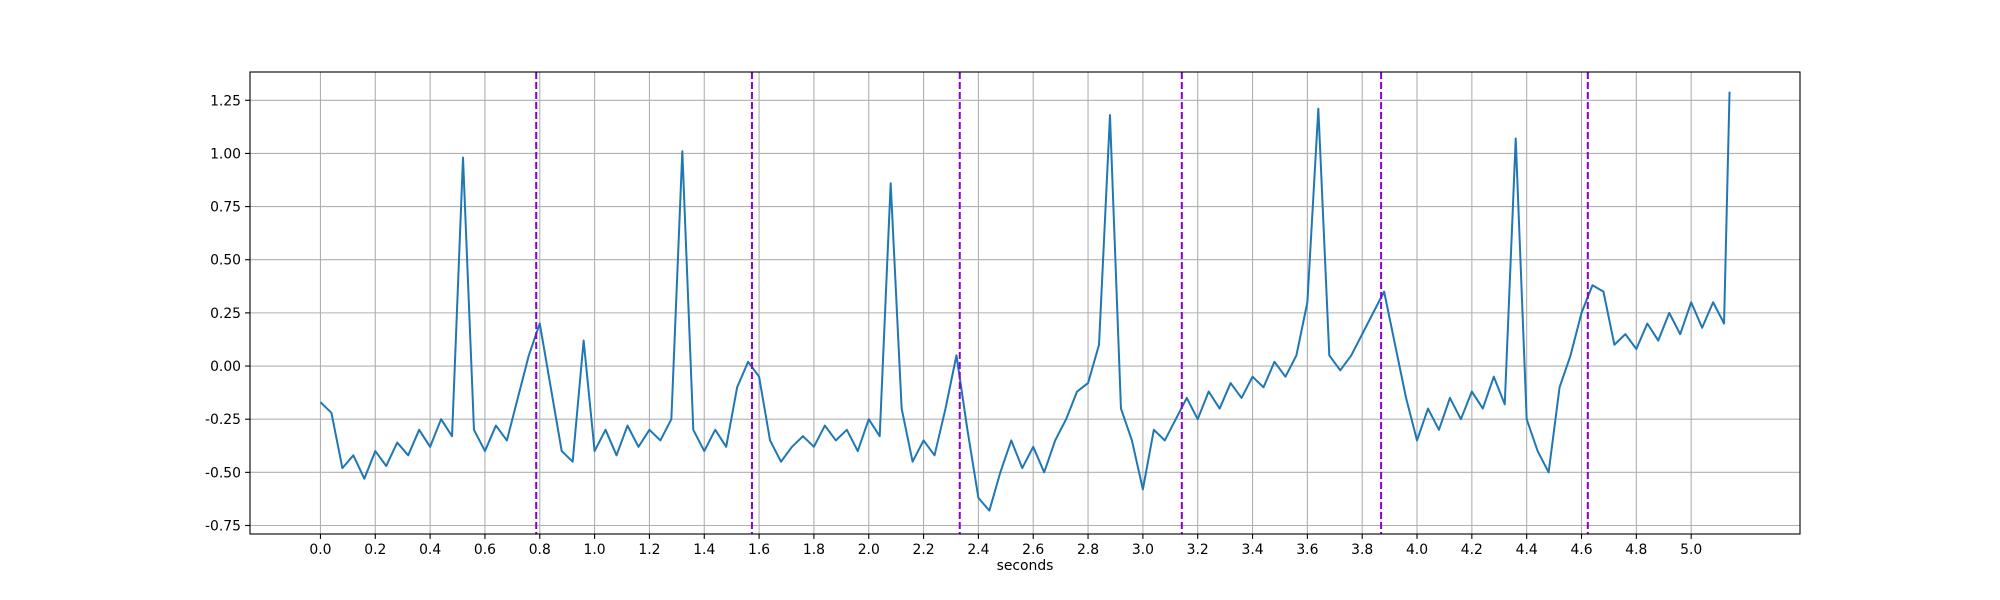 The width and height of the screenshot is (2000, 600). I want to click on y-tick-label: 0.50, so click(225, 261).